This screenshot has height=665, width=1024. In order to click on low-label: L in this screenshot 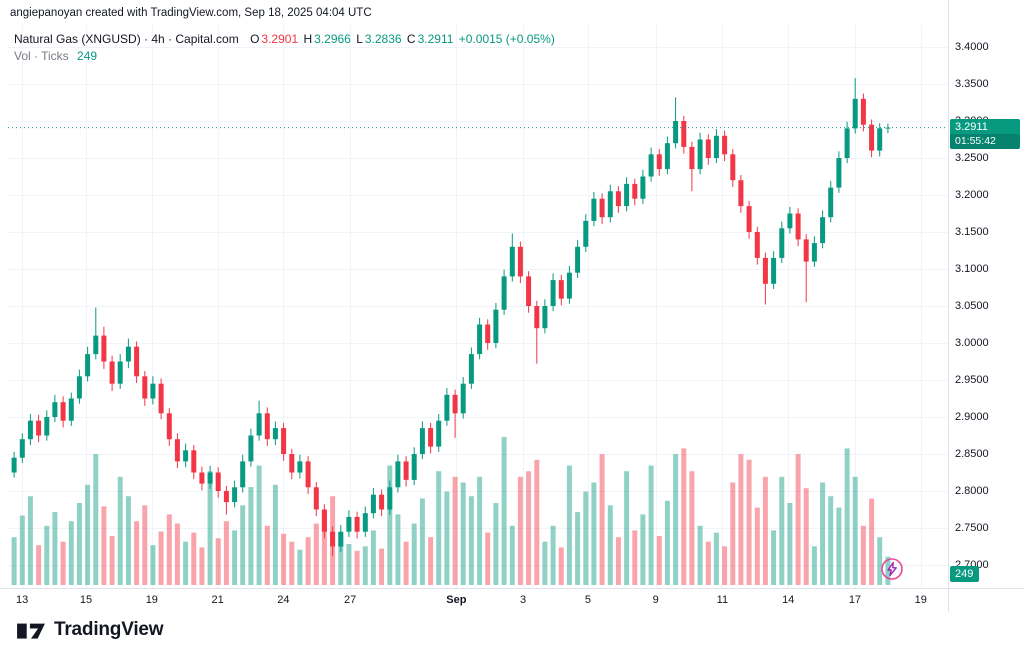, I will do `click(359, 39)`.